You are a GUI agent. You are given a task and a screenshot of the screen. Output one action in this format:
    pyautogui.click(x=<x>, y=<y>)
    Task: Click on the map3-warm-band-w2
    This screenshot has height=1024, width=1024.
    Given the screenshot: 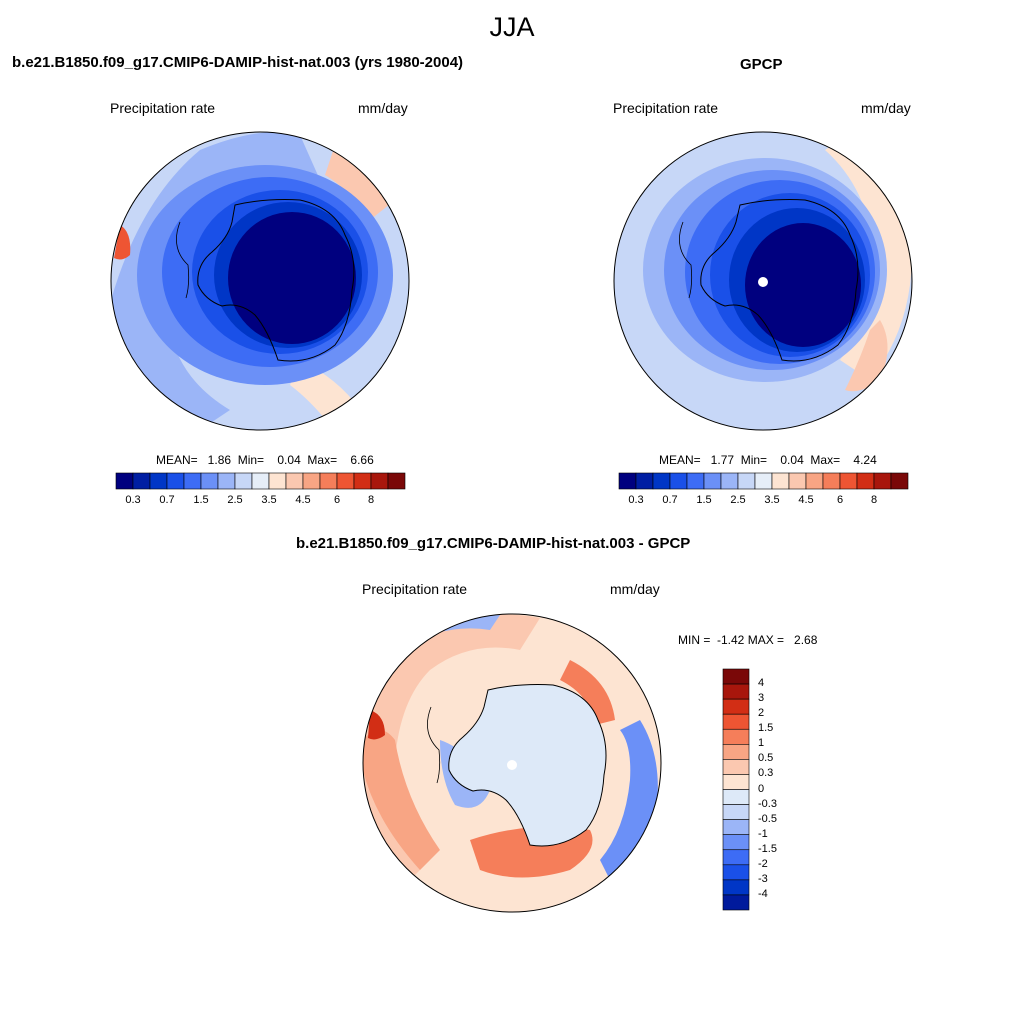 What is the action you would take?
    pyautogui.click(x=401, y=800)
    